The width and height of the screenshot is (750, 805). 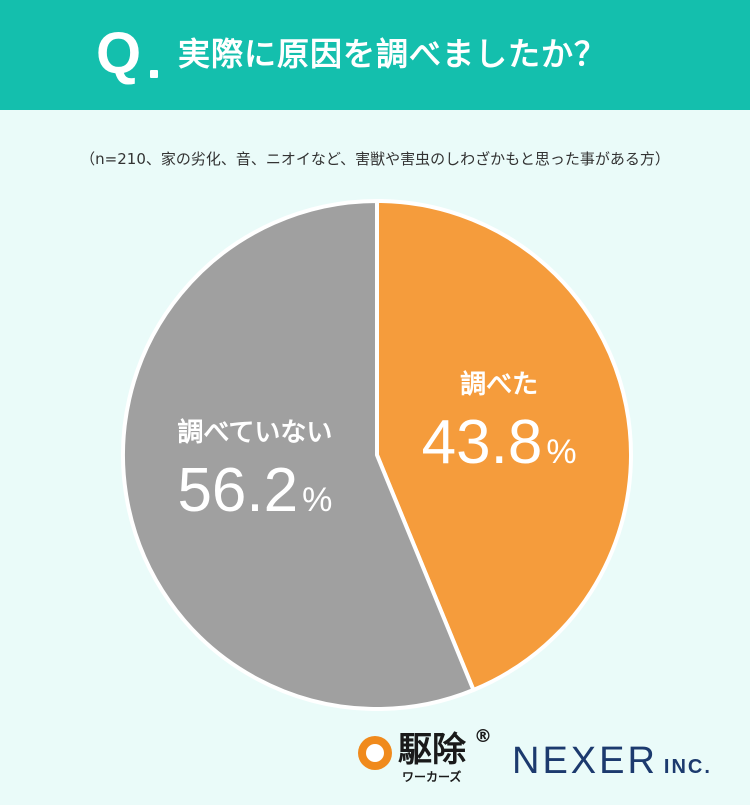 I want to click on kujo-logo-sub: ワーカーズ, so click(x=432, y=777).